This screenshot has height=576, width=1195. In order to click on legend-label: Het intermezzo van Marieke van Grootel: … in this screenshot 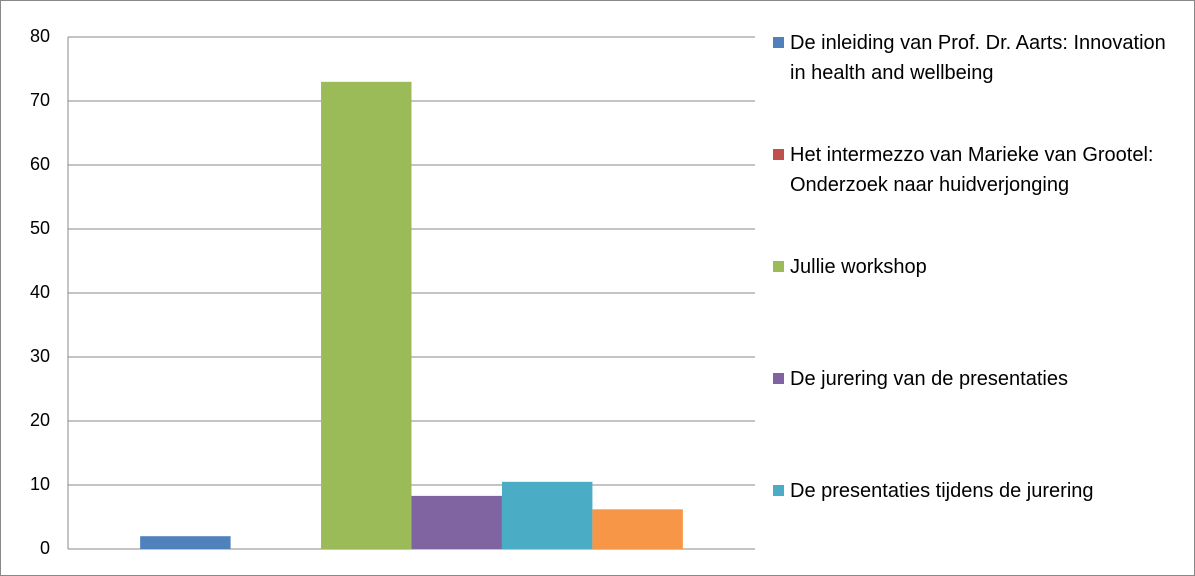, I will do `click(972, 170)`.